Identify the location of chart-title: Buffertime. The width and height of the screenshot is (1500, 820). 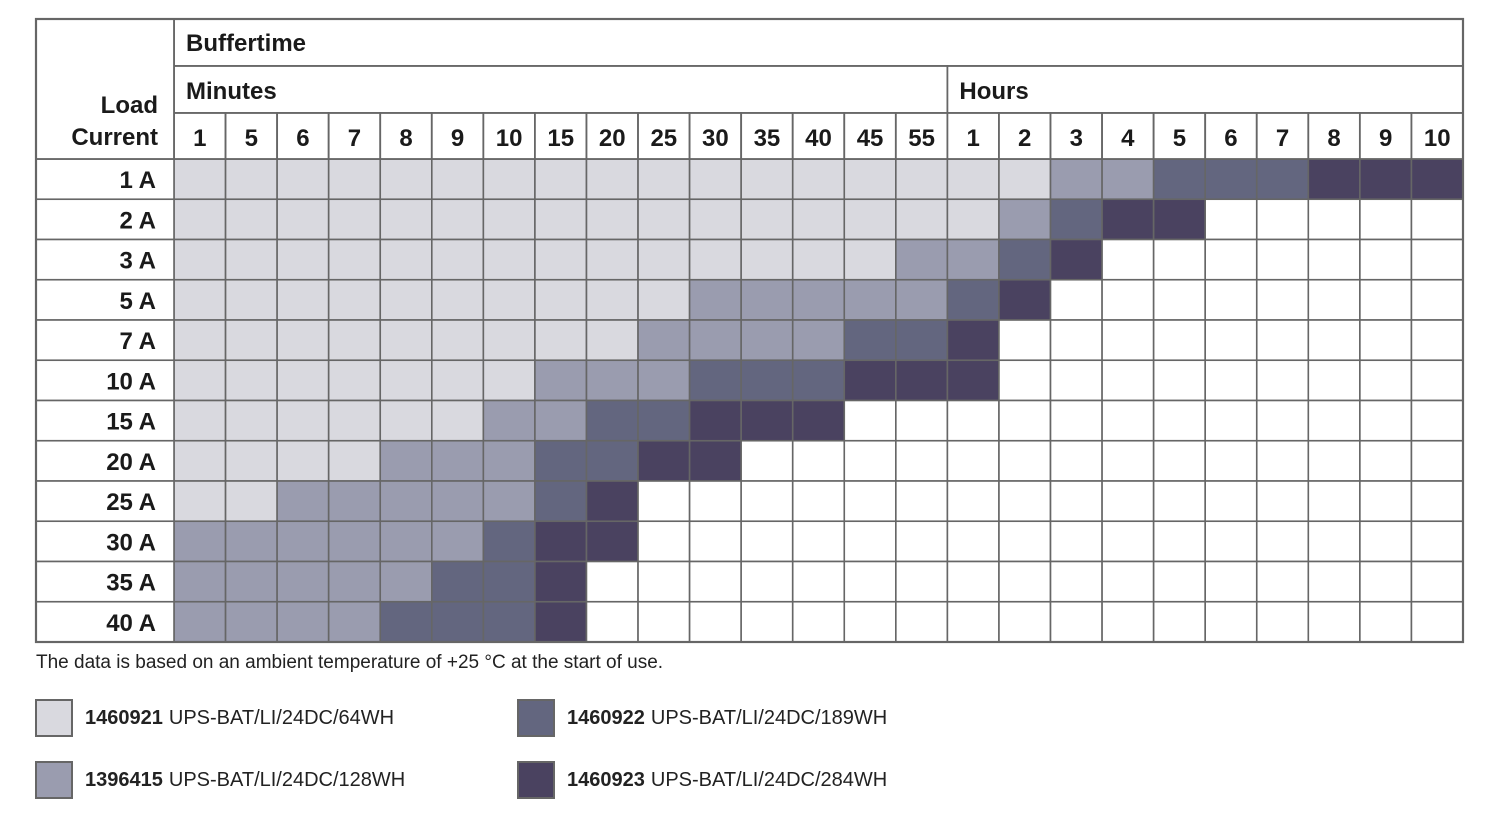
(246, 43).